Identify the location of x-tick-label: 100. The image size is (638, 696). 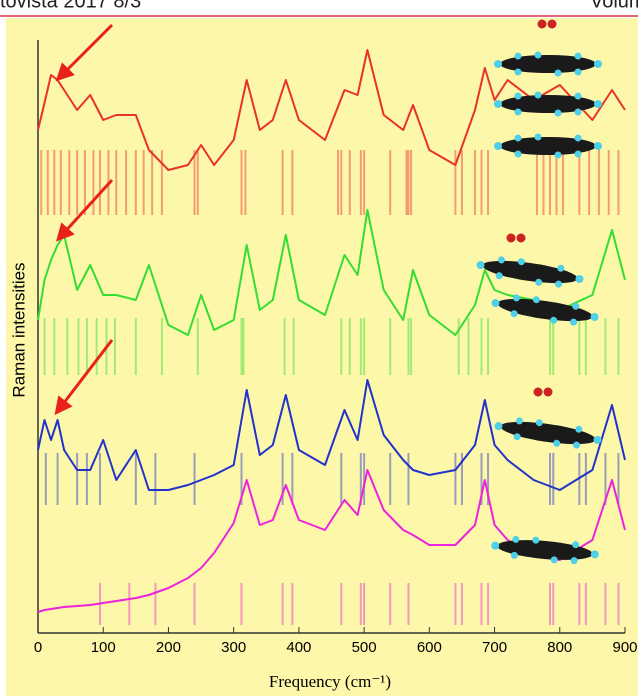
(103, 647).